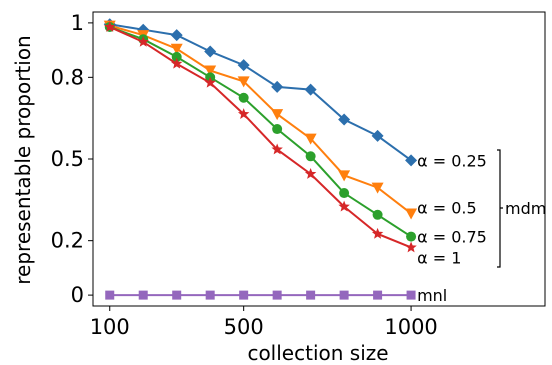  What do you see at coordinates (410, 327) in the screenshot?
I see `x-tick-label: 1000` at bounding box center [410, 327].